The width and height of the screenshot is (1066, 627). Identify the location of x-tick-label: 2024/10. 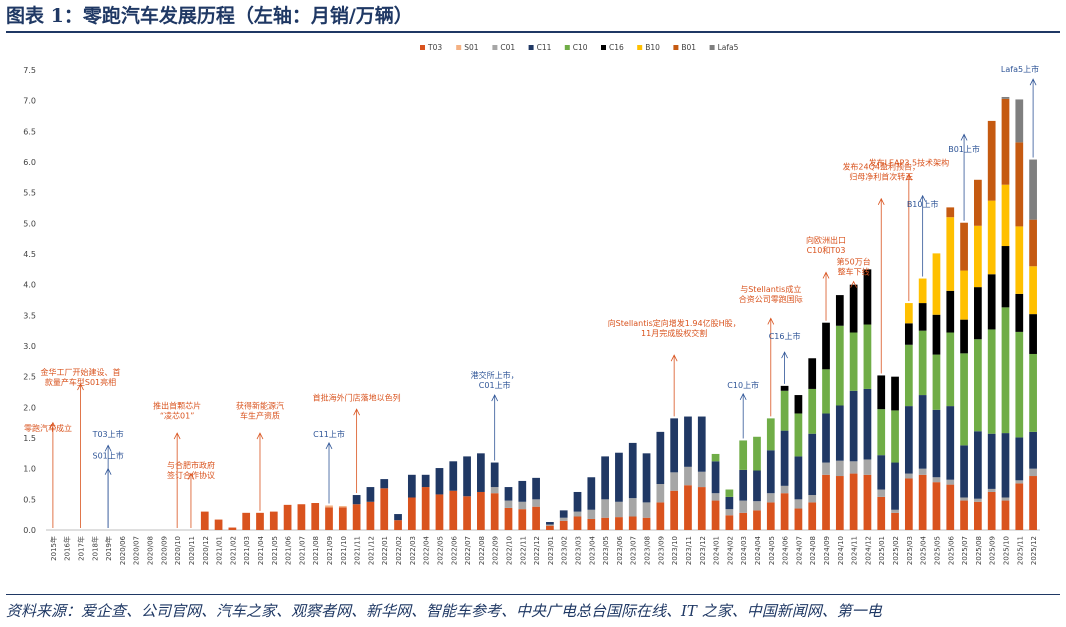
(841, 550).